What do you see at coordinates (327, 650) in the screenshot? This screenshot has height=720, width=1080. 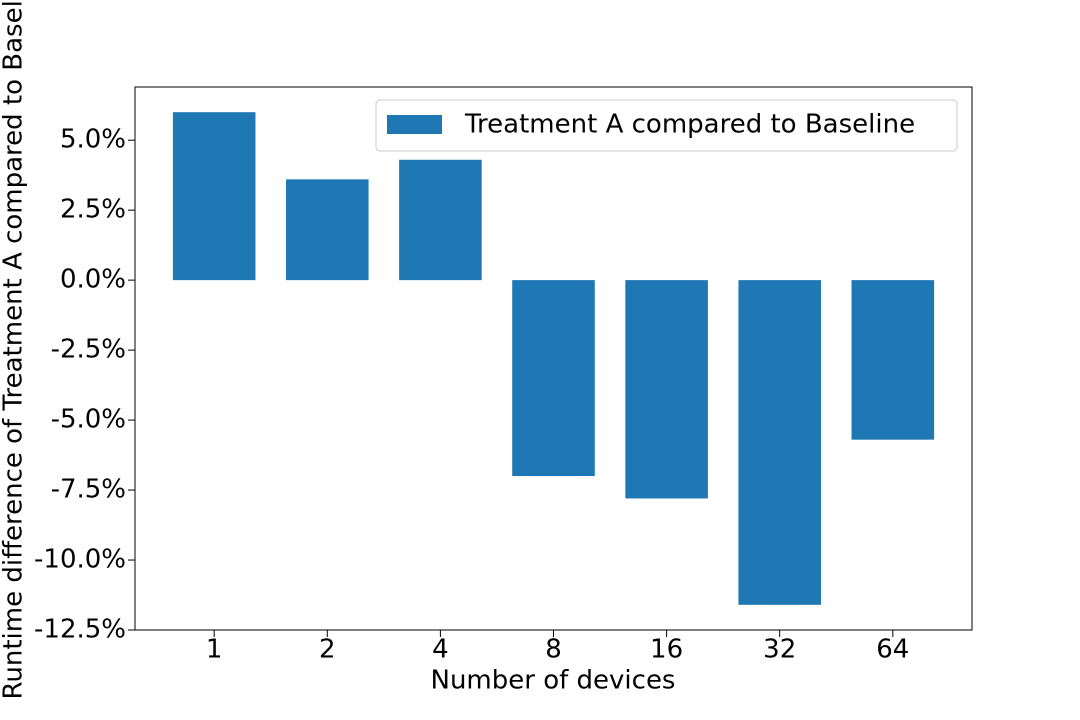 I see `x-tick-label: 2` at bounding box center [327, 650].